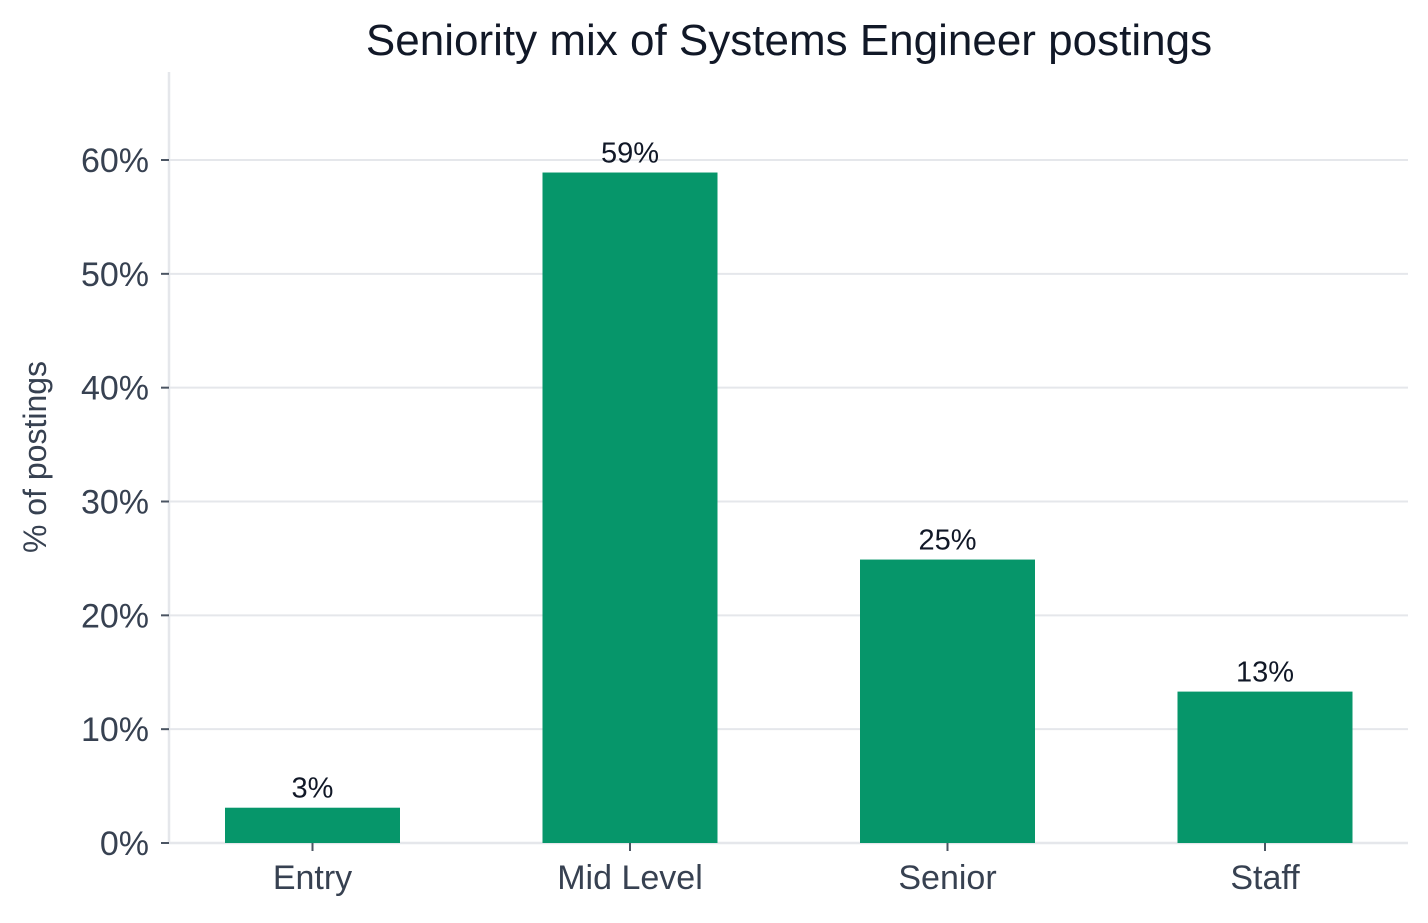  Describe the element at coordinates (630, 154) in the screenshot. I see `data-label: 59%` at that location.